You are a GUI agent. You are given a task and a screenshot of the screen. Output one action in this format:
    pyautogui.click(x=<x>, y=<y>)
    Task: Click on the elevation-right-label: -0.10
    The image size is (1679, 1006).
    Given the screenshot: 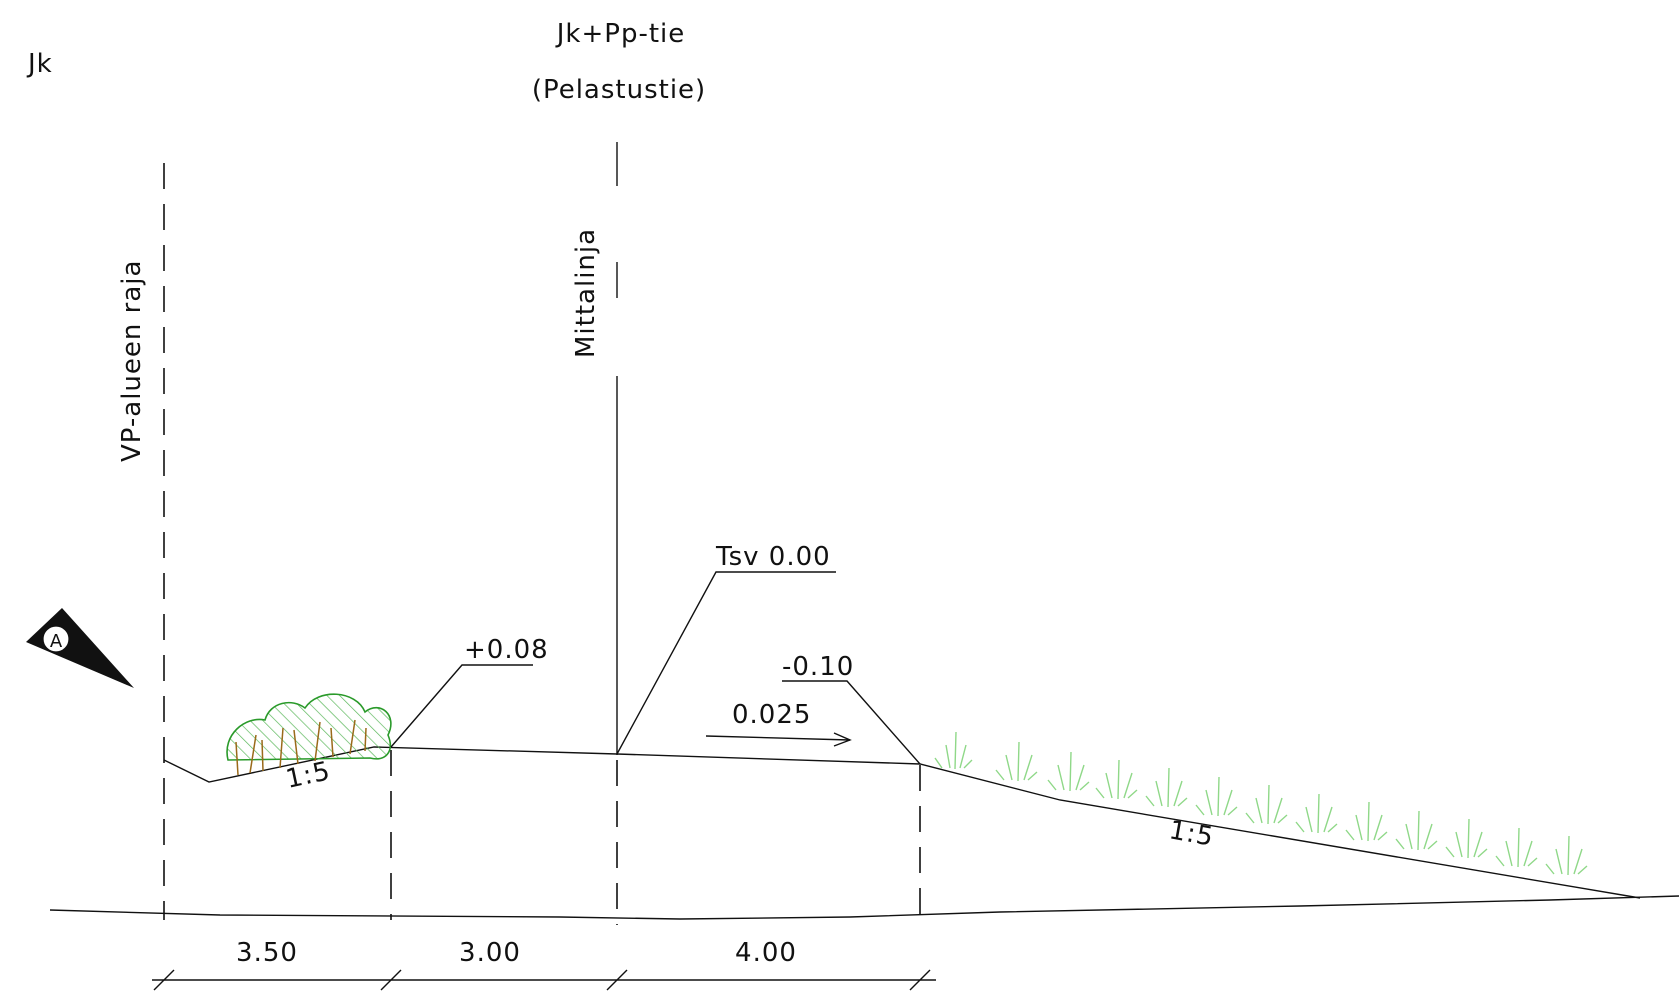 What is the action you would take?
    pyautogui.click(x=818, y=667)
    